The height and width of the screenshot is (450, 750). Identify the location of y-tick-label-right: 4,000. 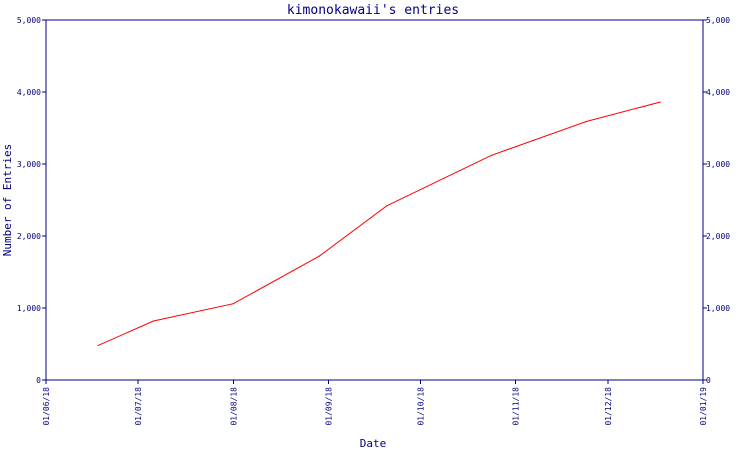
(718, 92).